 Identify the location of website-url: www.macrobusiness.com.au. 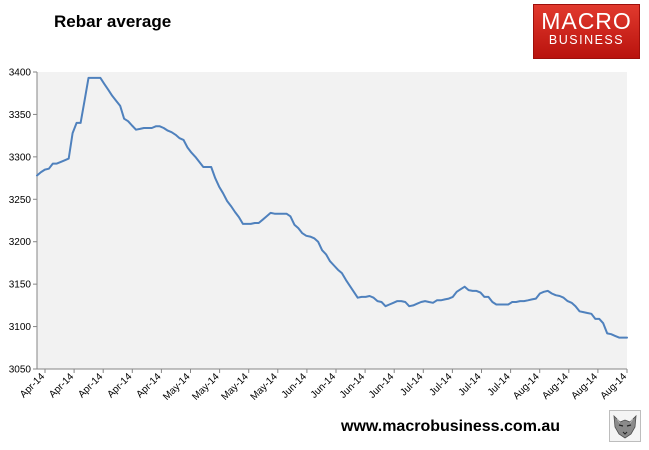
(451, 426).